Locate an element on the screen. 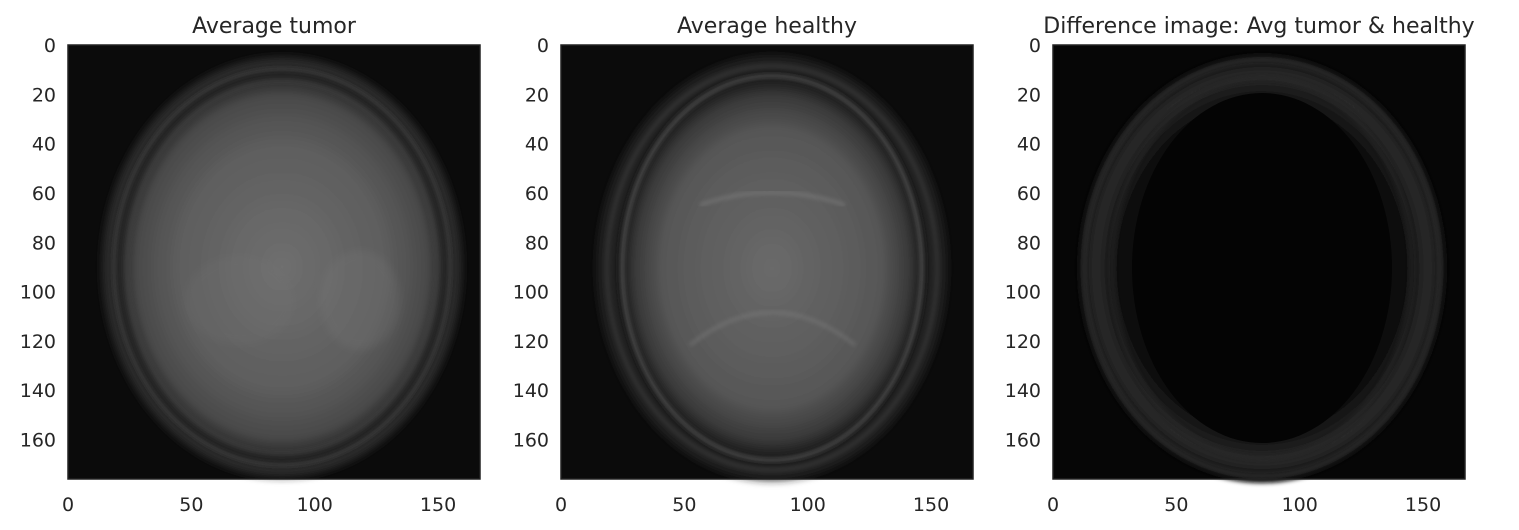 Image resolution: width=1519 pixels, height=530 pixels. panel-title: Average healthy is located at coordinates (767, 26).